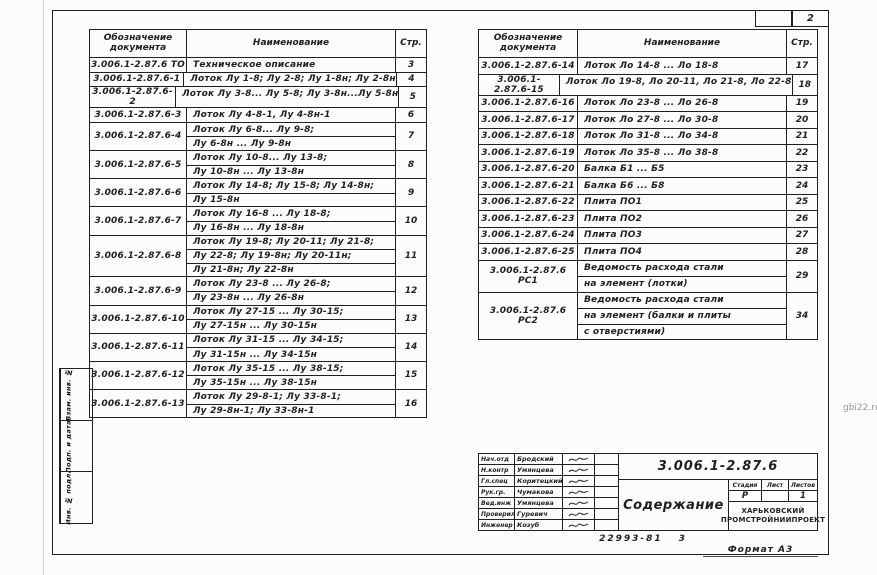  What do you see at coordinates (254, 64) in the screenshot?
I see `name-line: Техническое описание` at bounding box center [254, 64].